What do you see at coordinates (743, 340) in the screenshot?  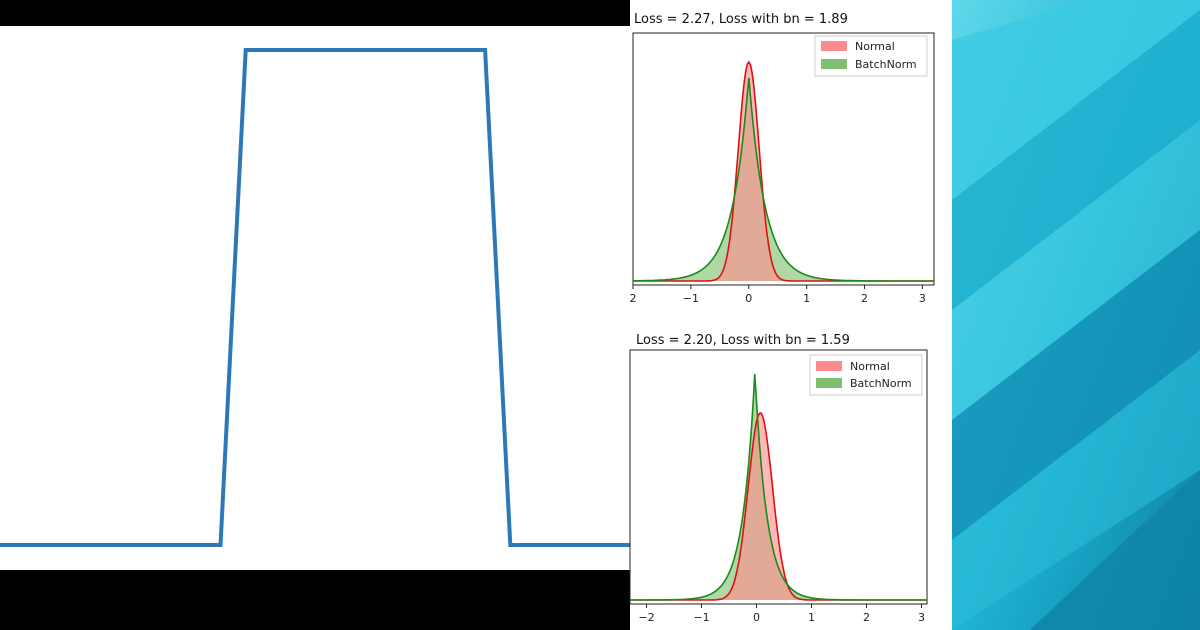 I see `chart-title-bottom: Loss = 2.20, Loss with bn = 1.59` at bounding box center [743, 340].